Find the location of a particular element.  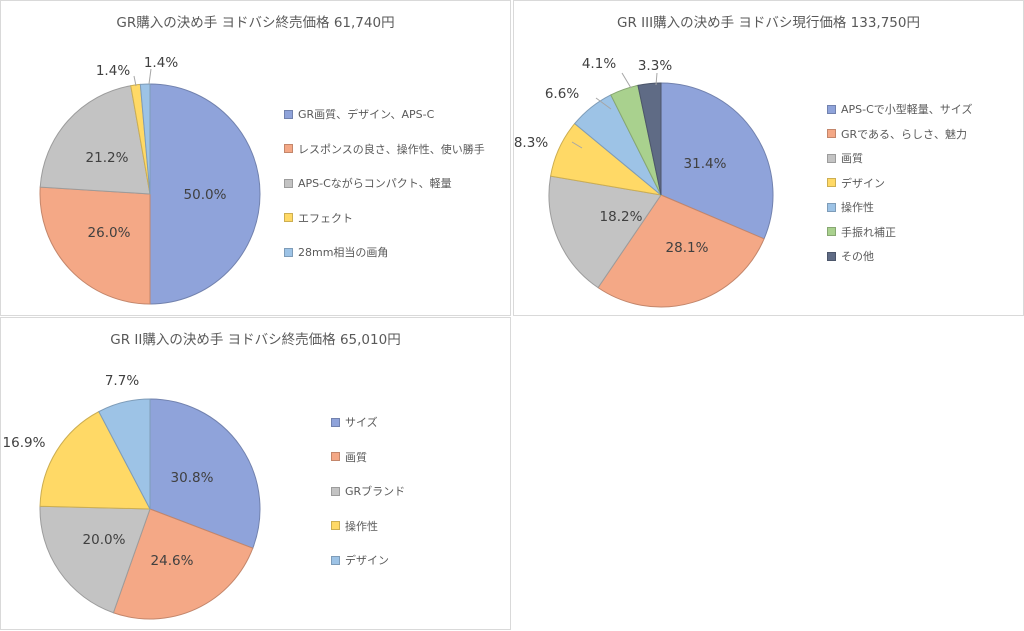

chart-title: GR II購入の決め手 ヨドバシ終売価格 65,010円 is located at coordinates (255, 340).